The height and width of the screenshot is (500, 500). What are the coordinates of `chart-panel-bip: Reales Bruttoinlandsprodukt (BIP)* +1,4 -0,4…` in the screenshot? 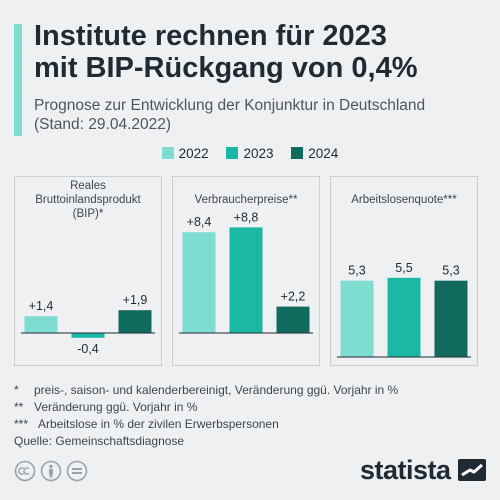 It's located at (88, 271).